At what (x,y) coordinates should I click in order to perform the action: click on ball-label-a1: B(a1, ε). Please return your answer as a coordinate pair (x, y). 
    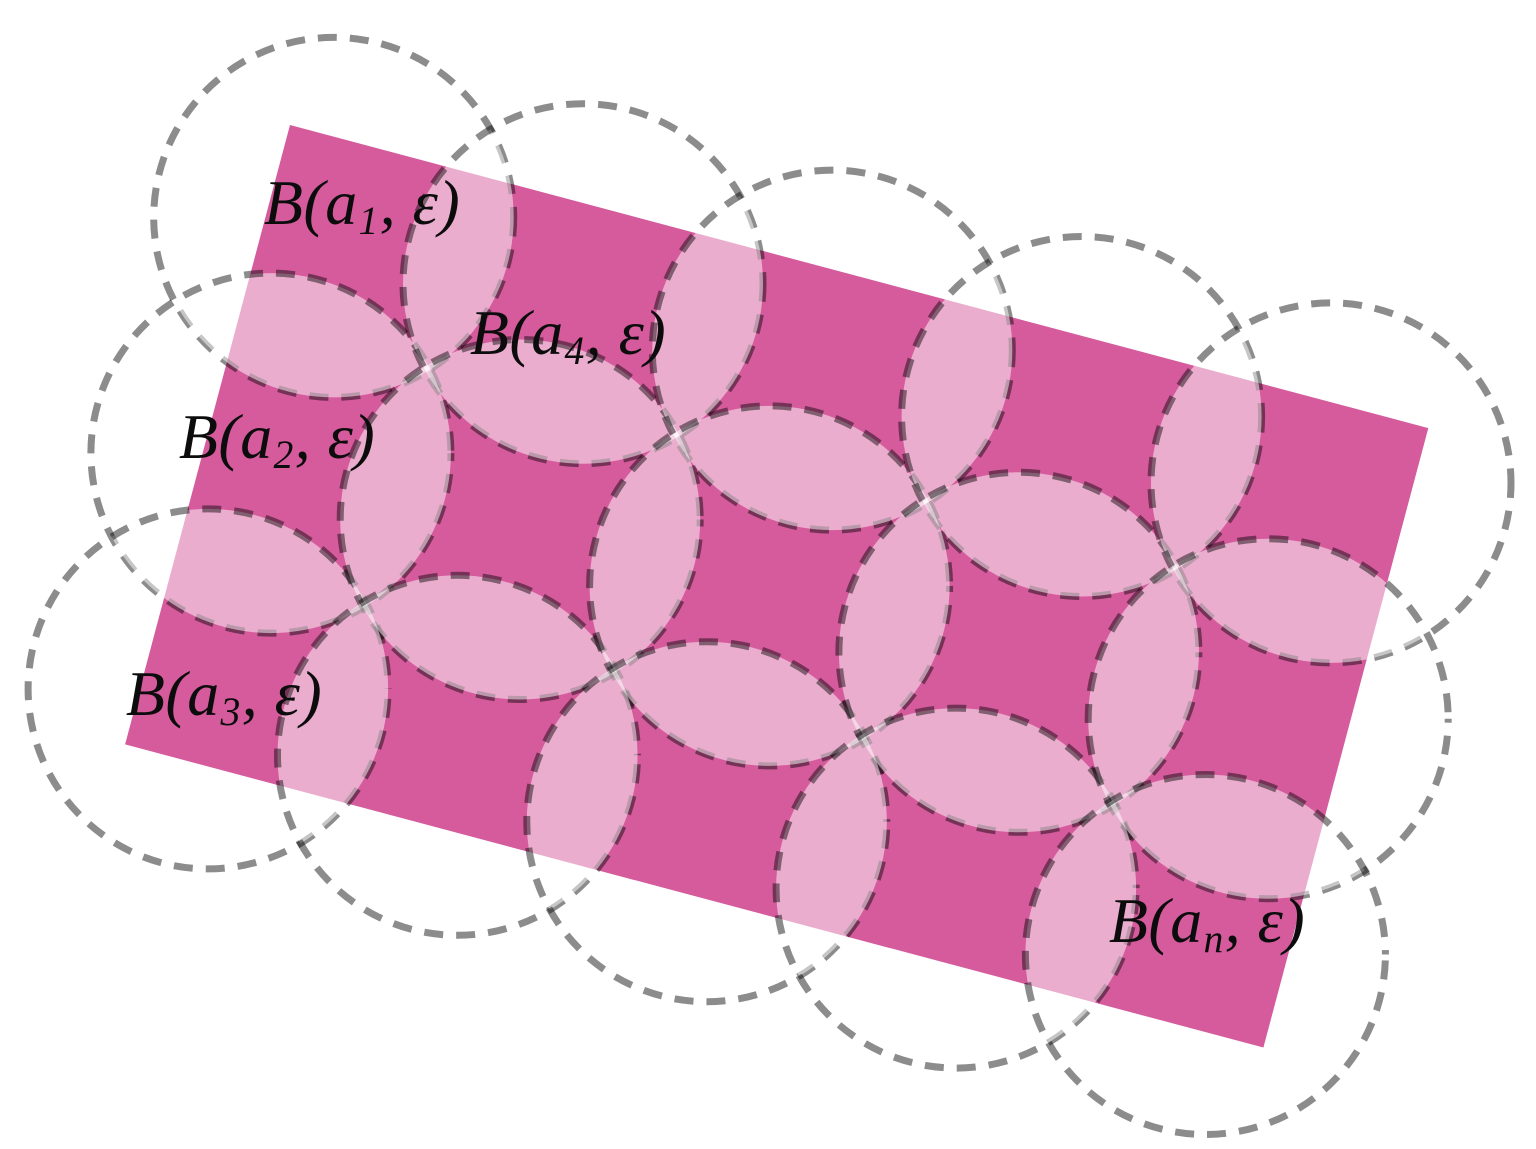
    Looking at the image, I should click on (362, 206).